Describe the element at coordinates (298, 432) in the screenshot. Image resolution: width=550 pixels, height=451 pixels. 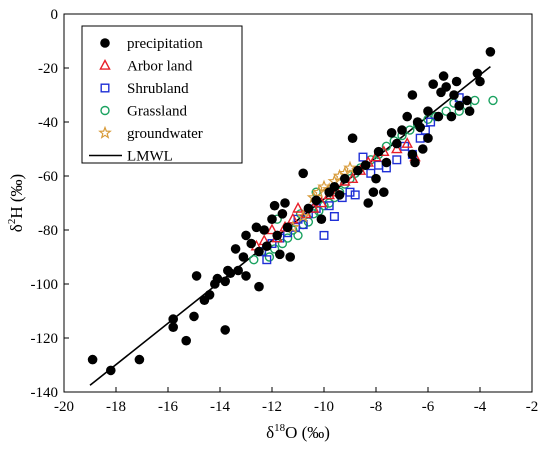
I see `x-axis-title: δ18O (‰)` at that location.